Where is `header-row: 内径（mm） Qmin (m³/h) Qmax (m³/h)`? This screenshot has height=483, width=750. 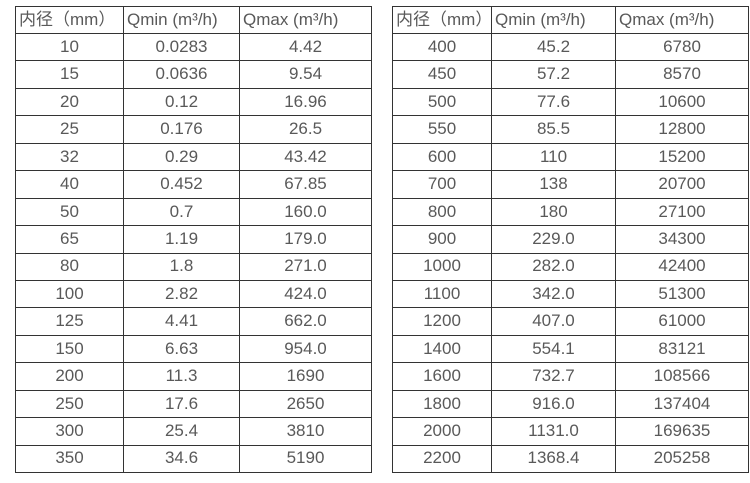 header-row: 内径（mm） Qmin (m³/h) Qmax (m³/h) is located at coordinates (570, 20).